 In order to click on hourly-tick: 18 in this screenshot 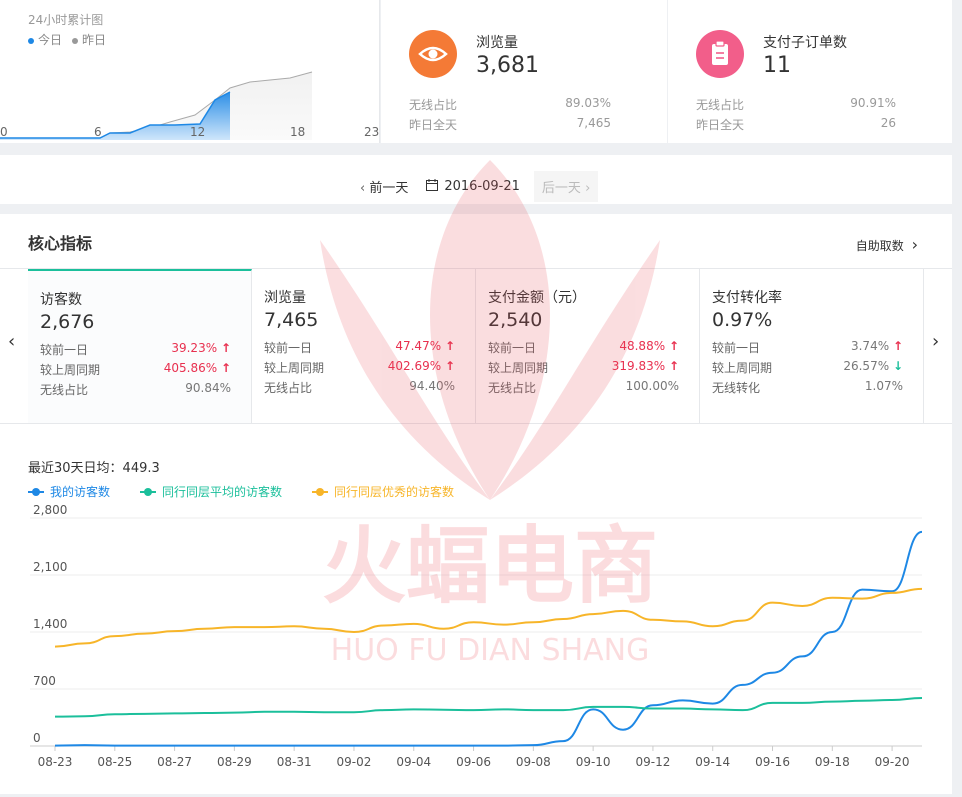, I will do `click(298, 132)`.